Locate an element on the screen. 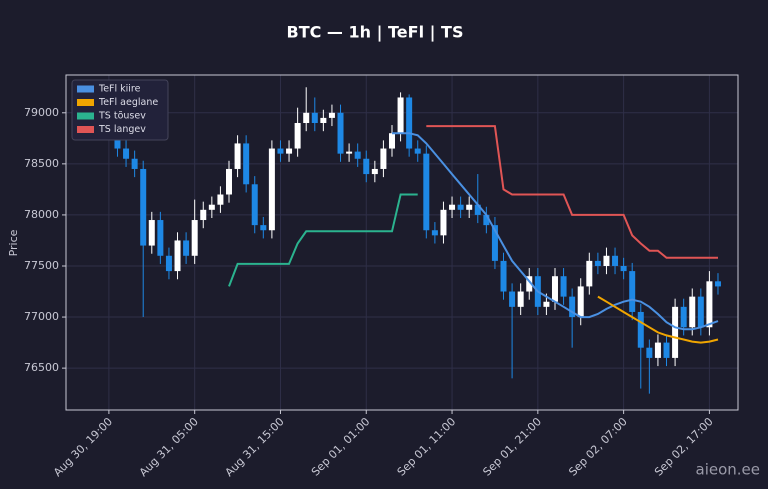  y-tick-label: 77500 is located at coordinates (41, 265).